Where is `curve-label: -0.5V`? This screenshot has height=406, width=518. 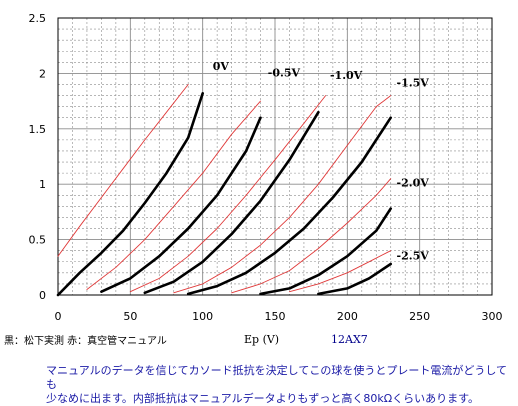 curve-label: -0.5V is located at coordinates (284, 73).